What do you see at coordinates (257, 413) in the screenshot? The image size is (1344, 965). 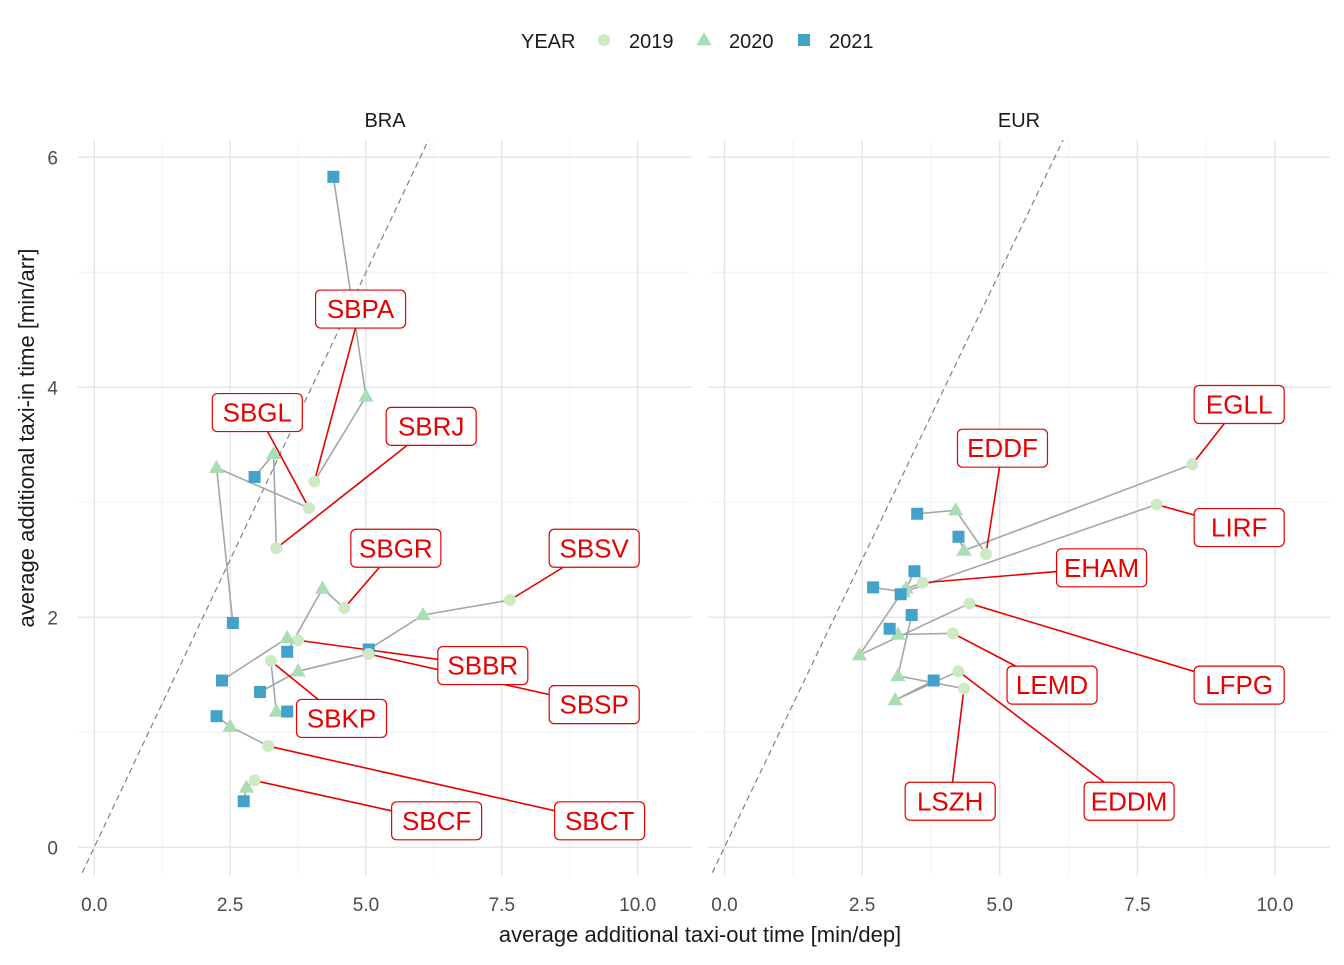 I see `label-text: SBGL` at bounding box center [257, 413].